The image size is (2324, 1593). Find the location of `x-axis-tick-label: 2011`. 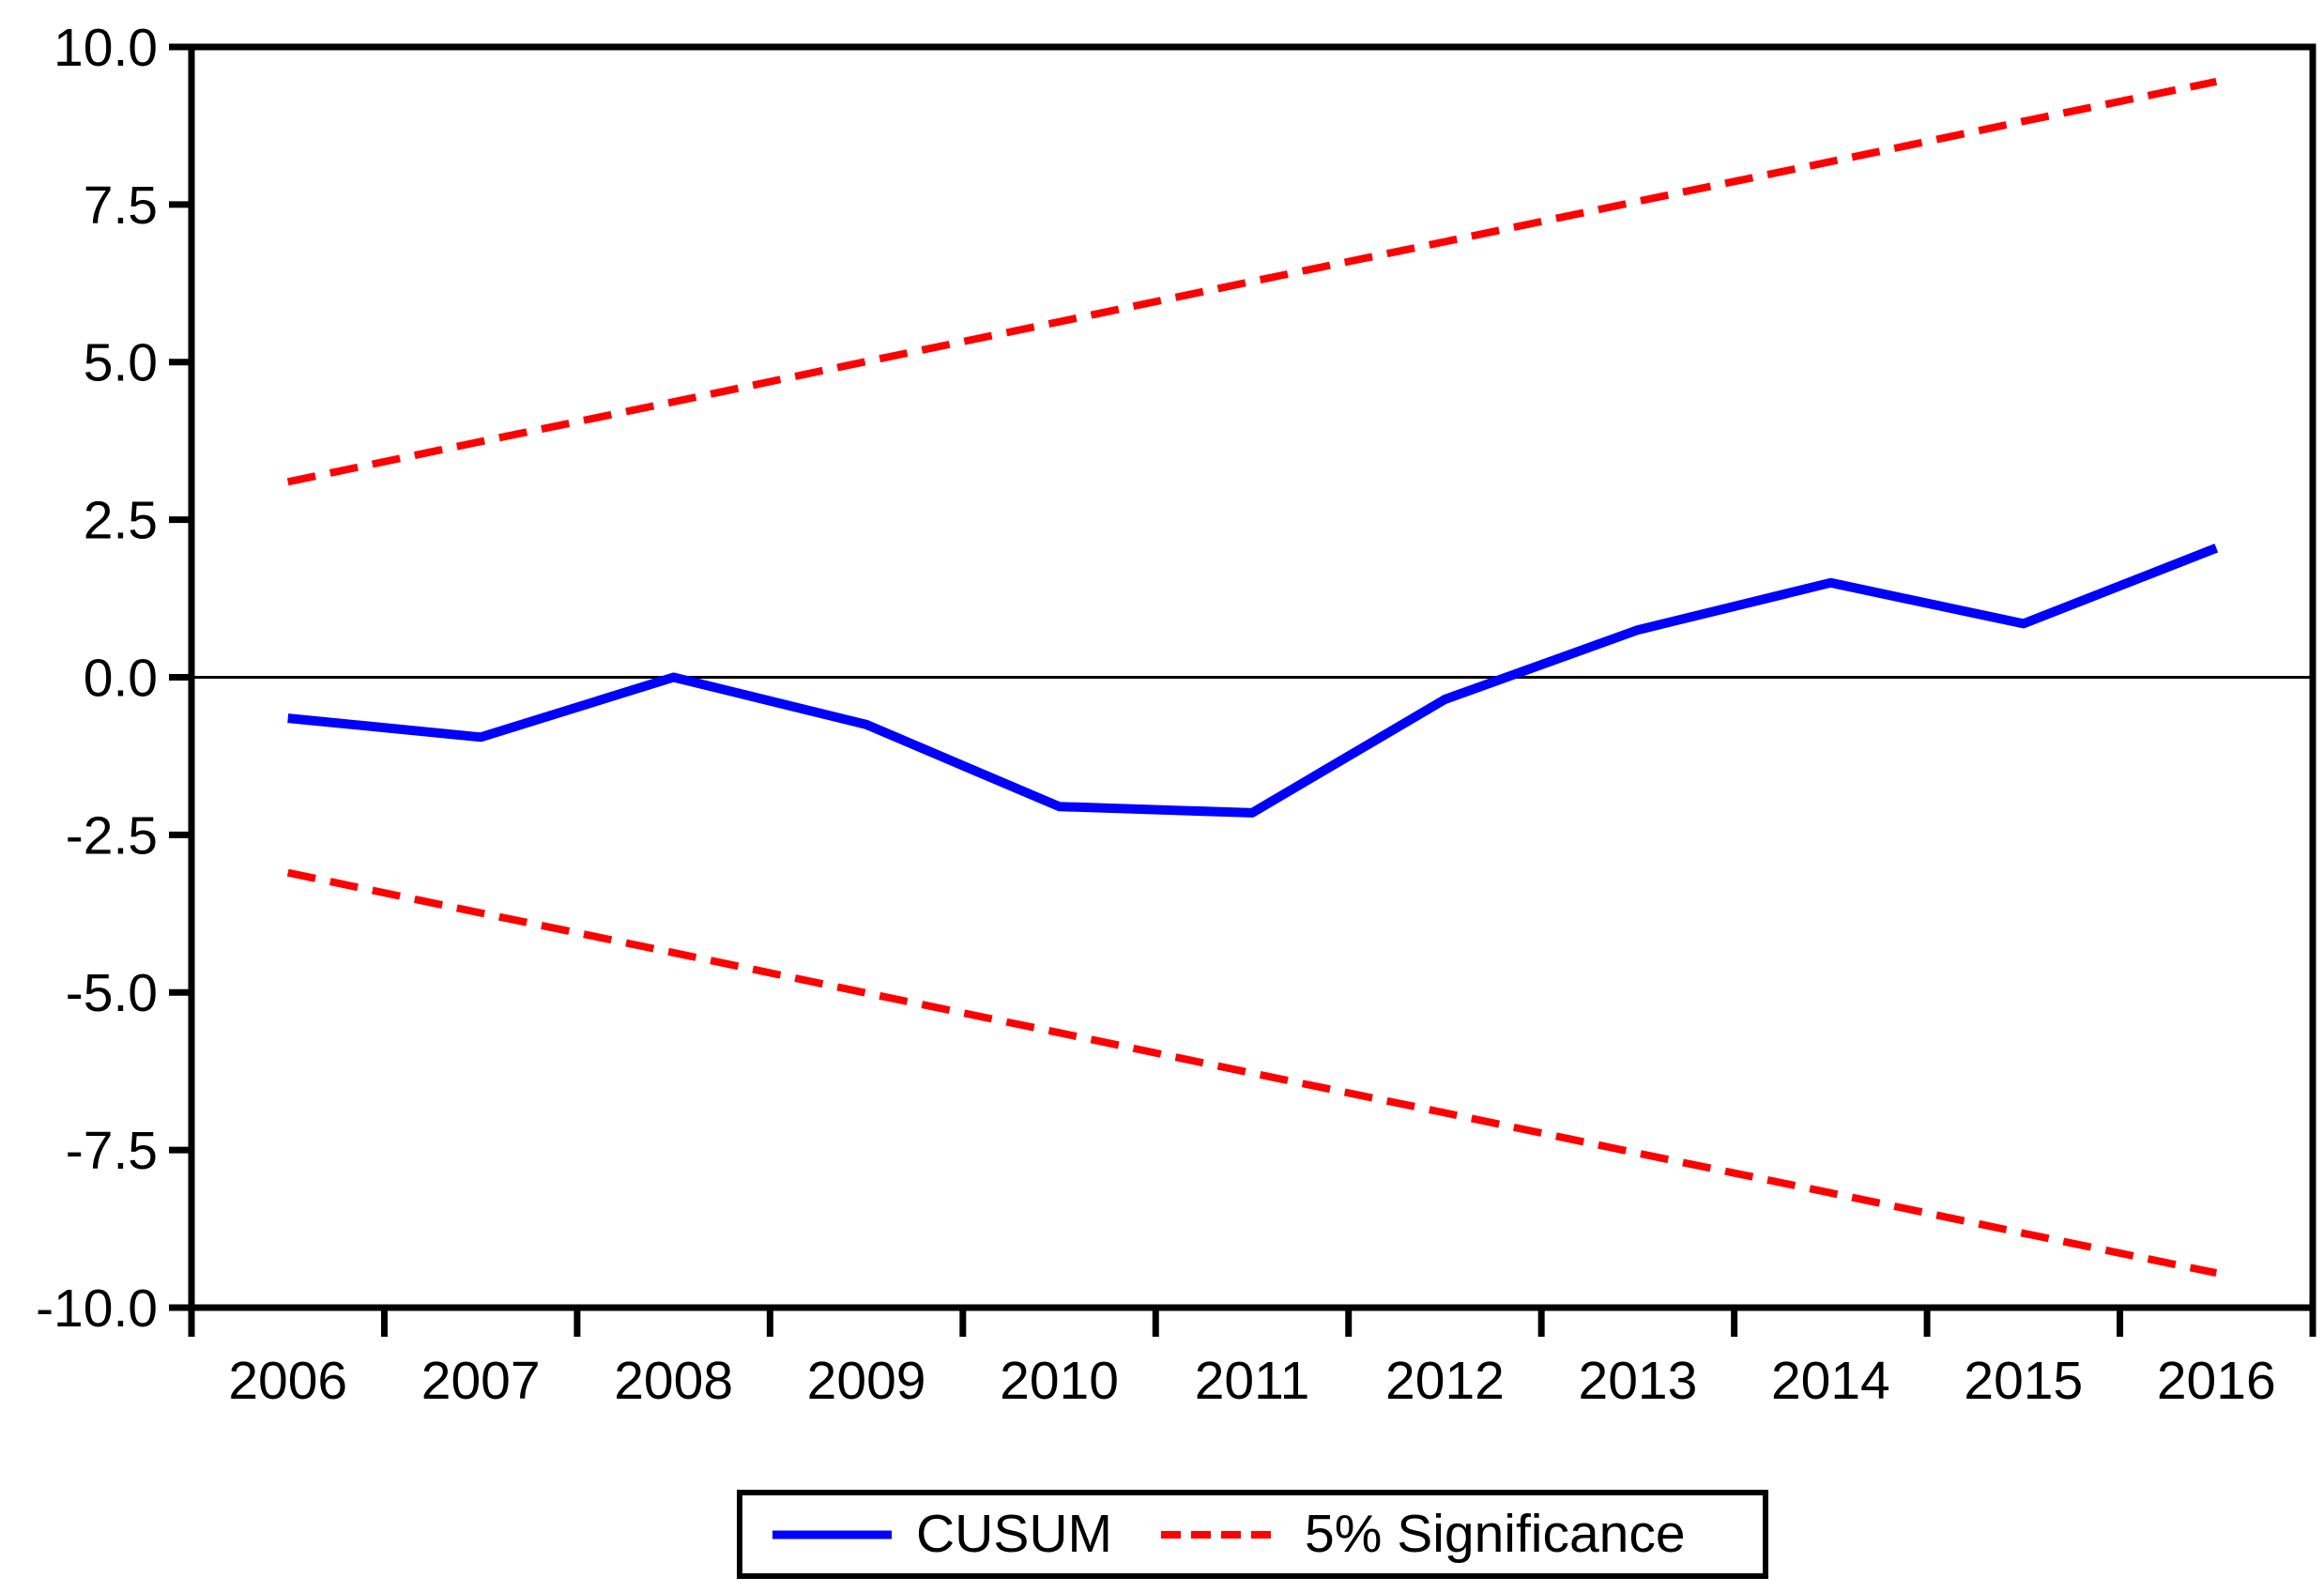

x-axis-tick-label: 2011 is located at coordinates (1252, 1381).